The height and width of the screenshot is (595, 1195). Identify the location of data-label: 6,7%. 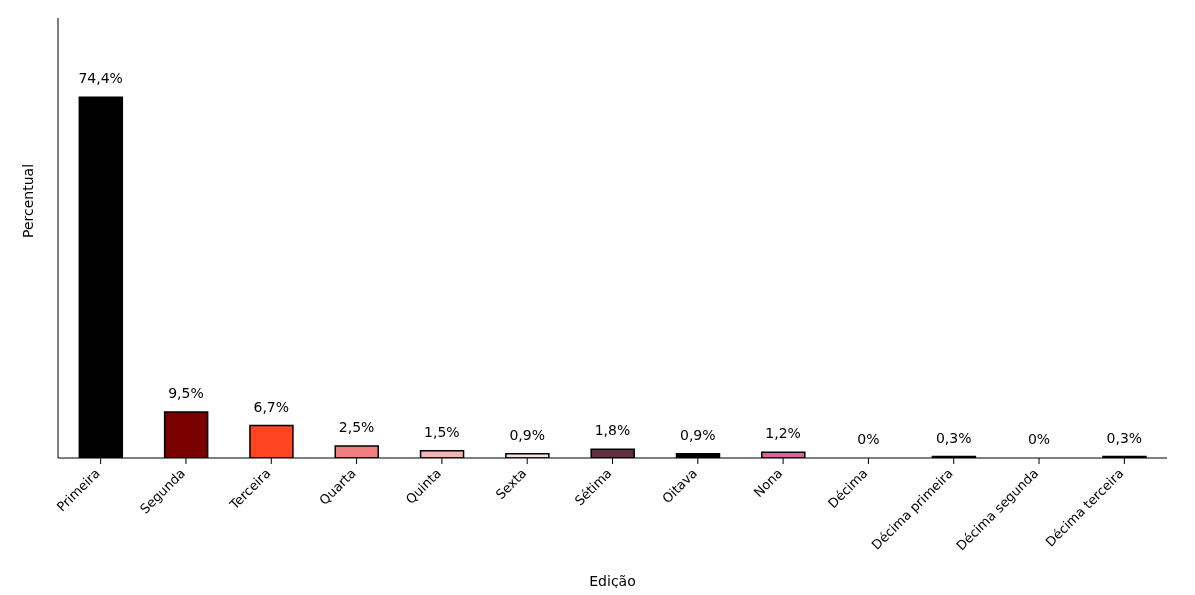
(271, 406).